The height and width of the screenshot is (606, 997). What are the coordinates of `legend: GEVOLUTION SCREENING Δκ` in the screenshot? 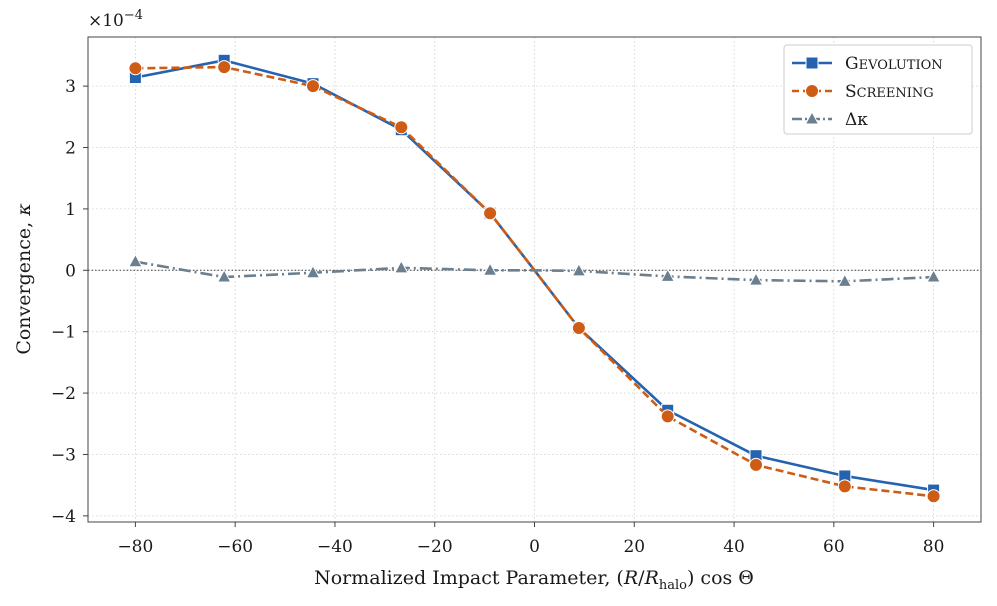 It's located at (878, 89).